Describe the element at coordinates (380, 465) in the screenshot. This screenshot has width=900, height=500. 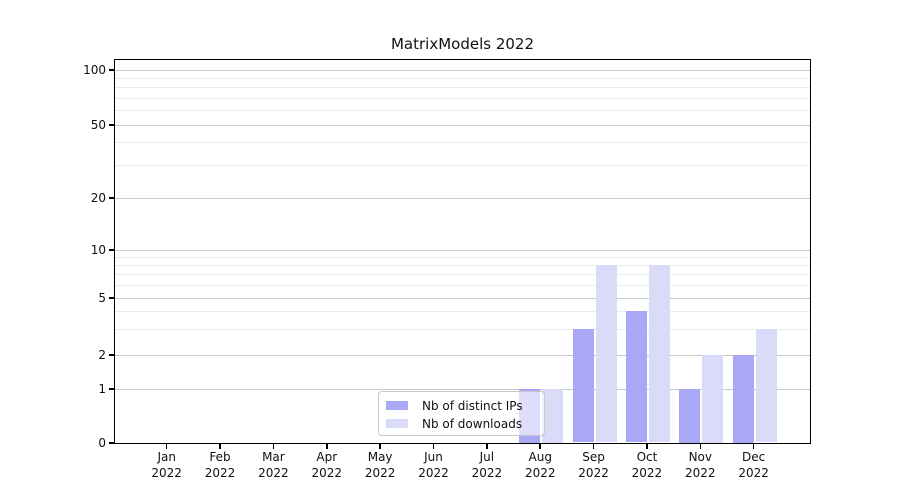
I see `x-tick-label-may: May 2022` at that location.